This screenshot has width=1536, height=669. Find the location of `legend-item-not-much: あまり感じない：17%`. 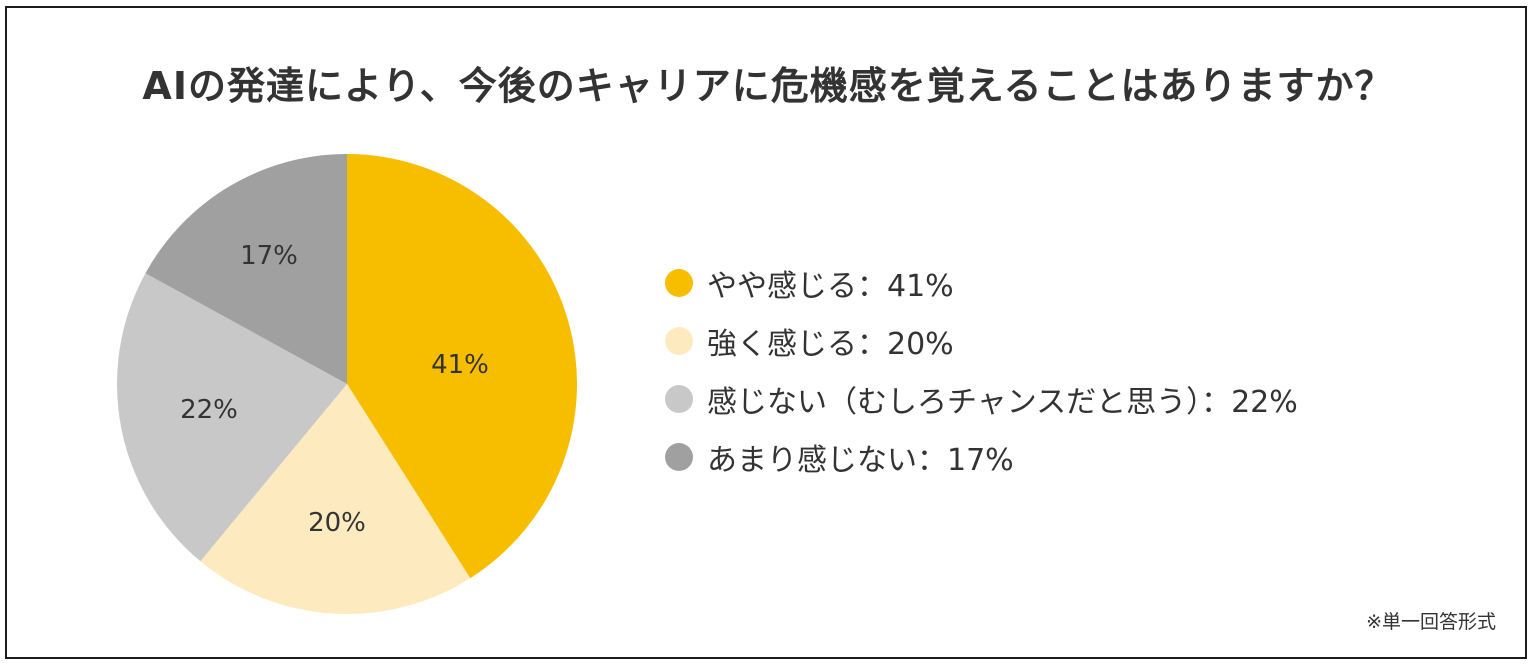

legend-item-not-much: あまり感じない：17% is located at coordinates (981, 457).